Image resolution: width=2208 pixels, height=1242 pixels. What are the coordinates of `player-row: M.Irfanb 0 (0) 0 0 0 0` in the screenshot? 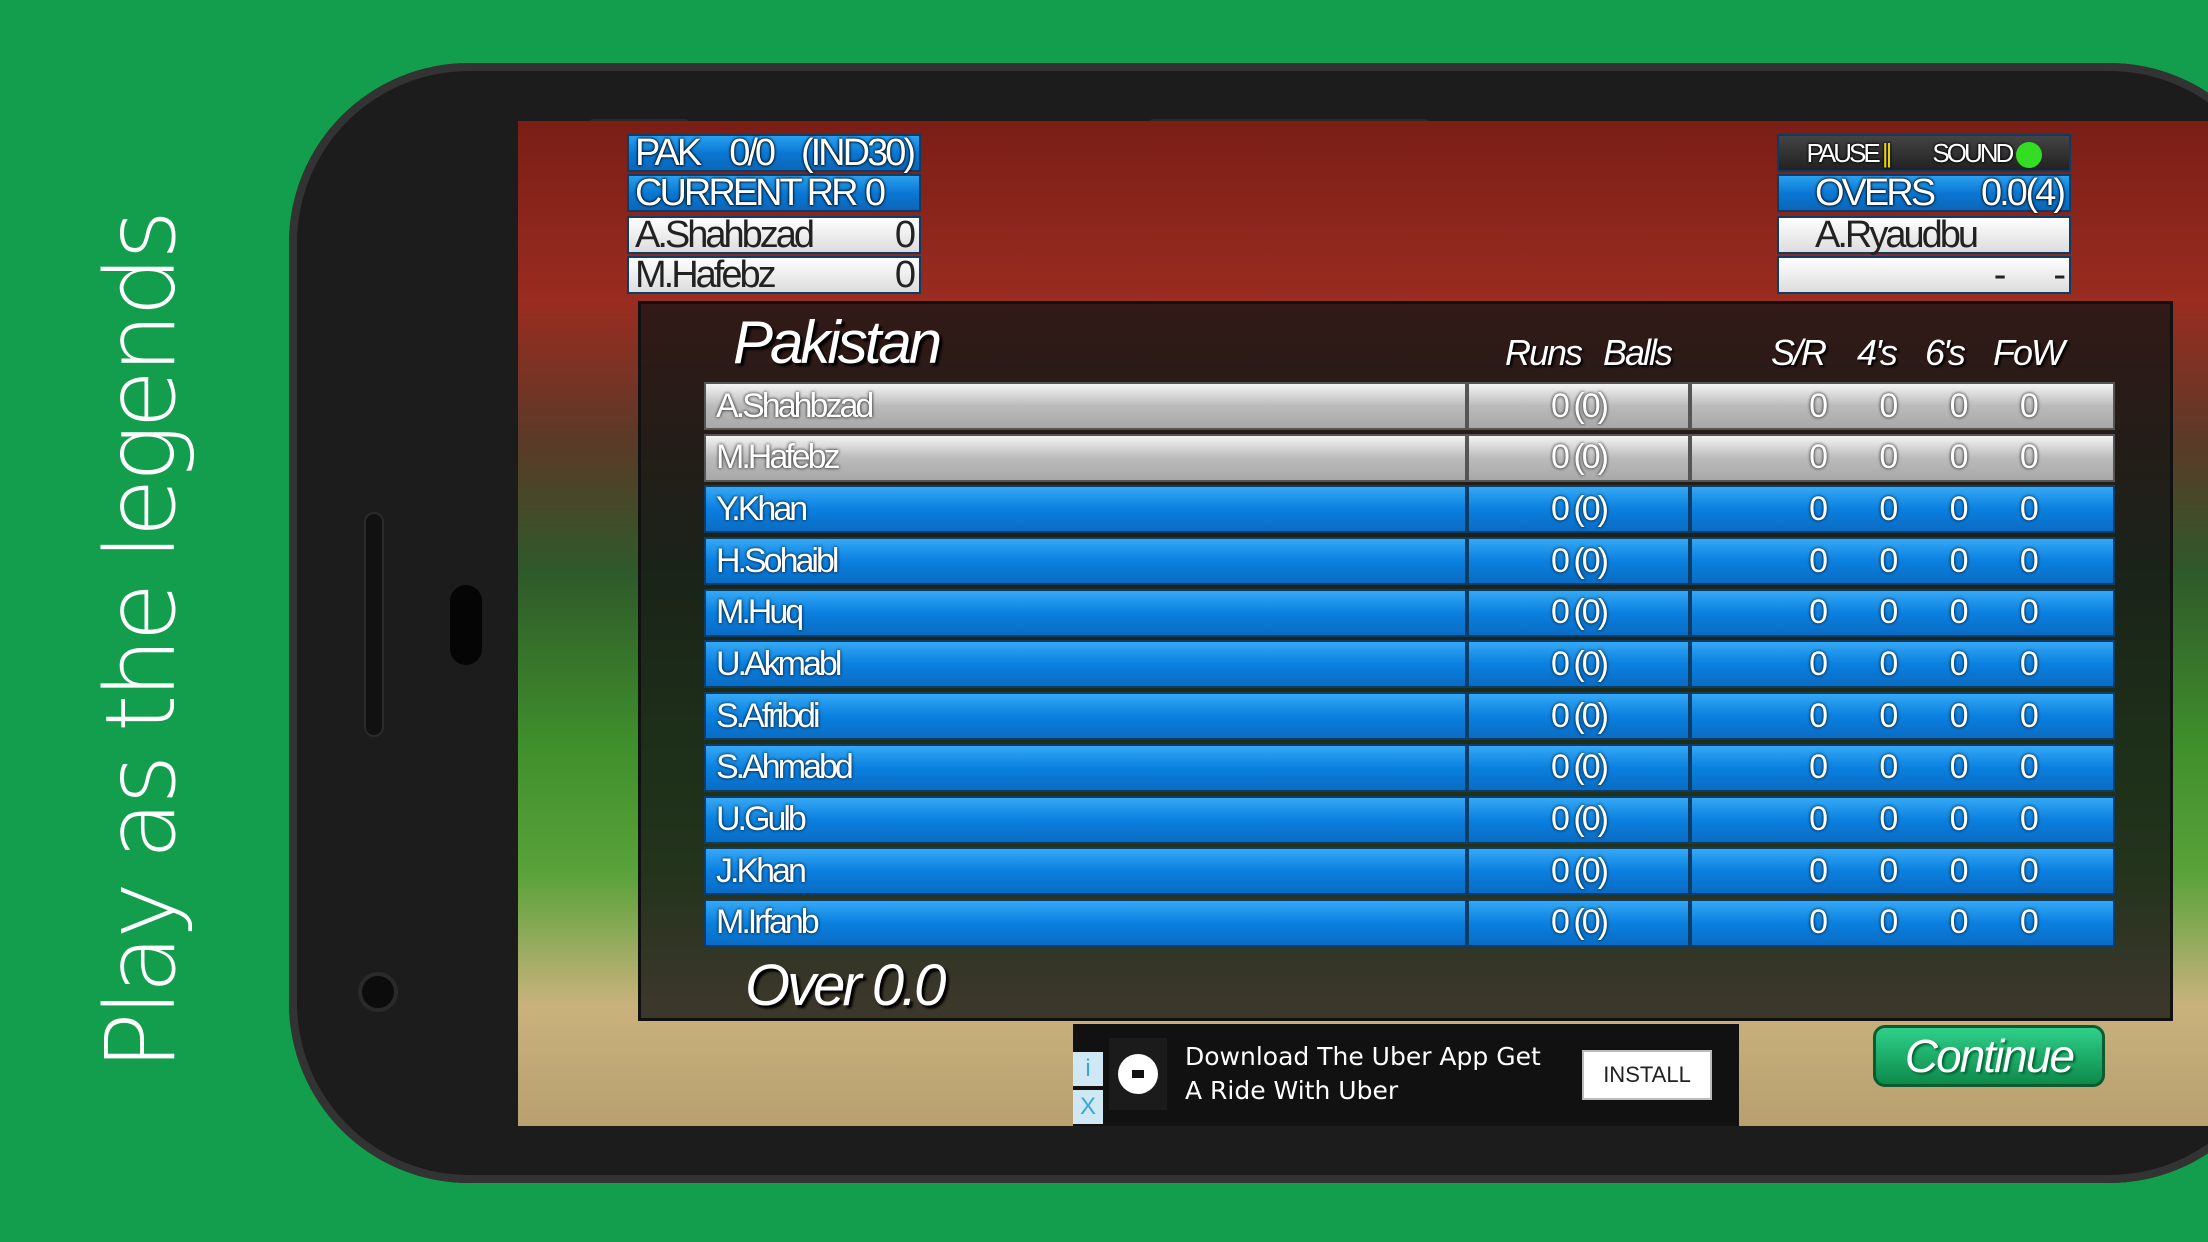 It's located at (1409, 922).